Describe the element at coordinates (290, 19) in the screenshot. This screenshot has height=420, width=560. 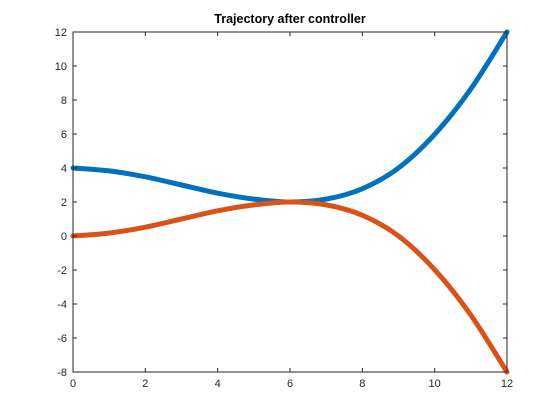
I see `chart-title: Trajectory after controller` at that location.